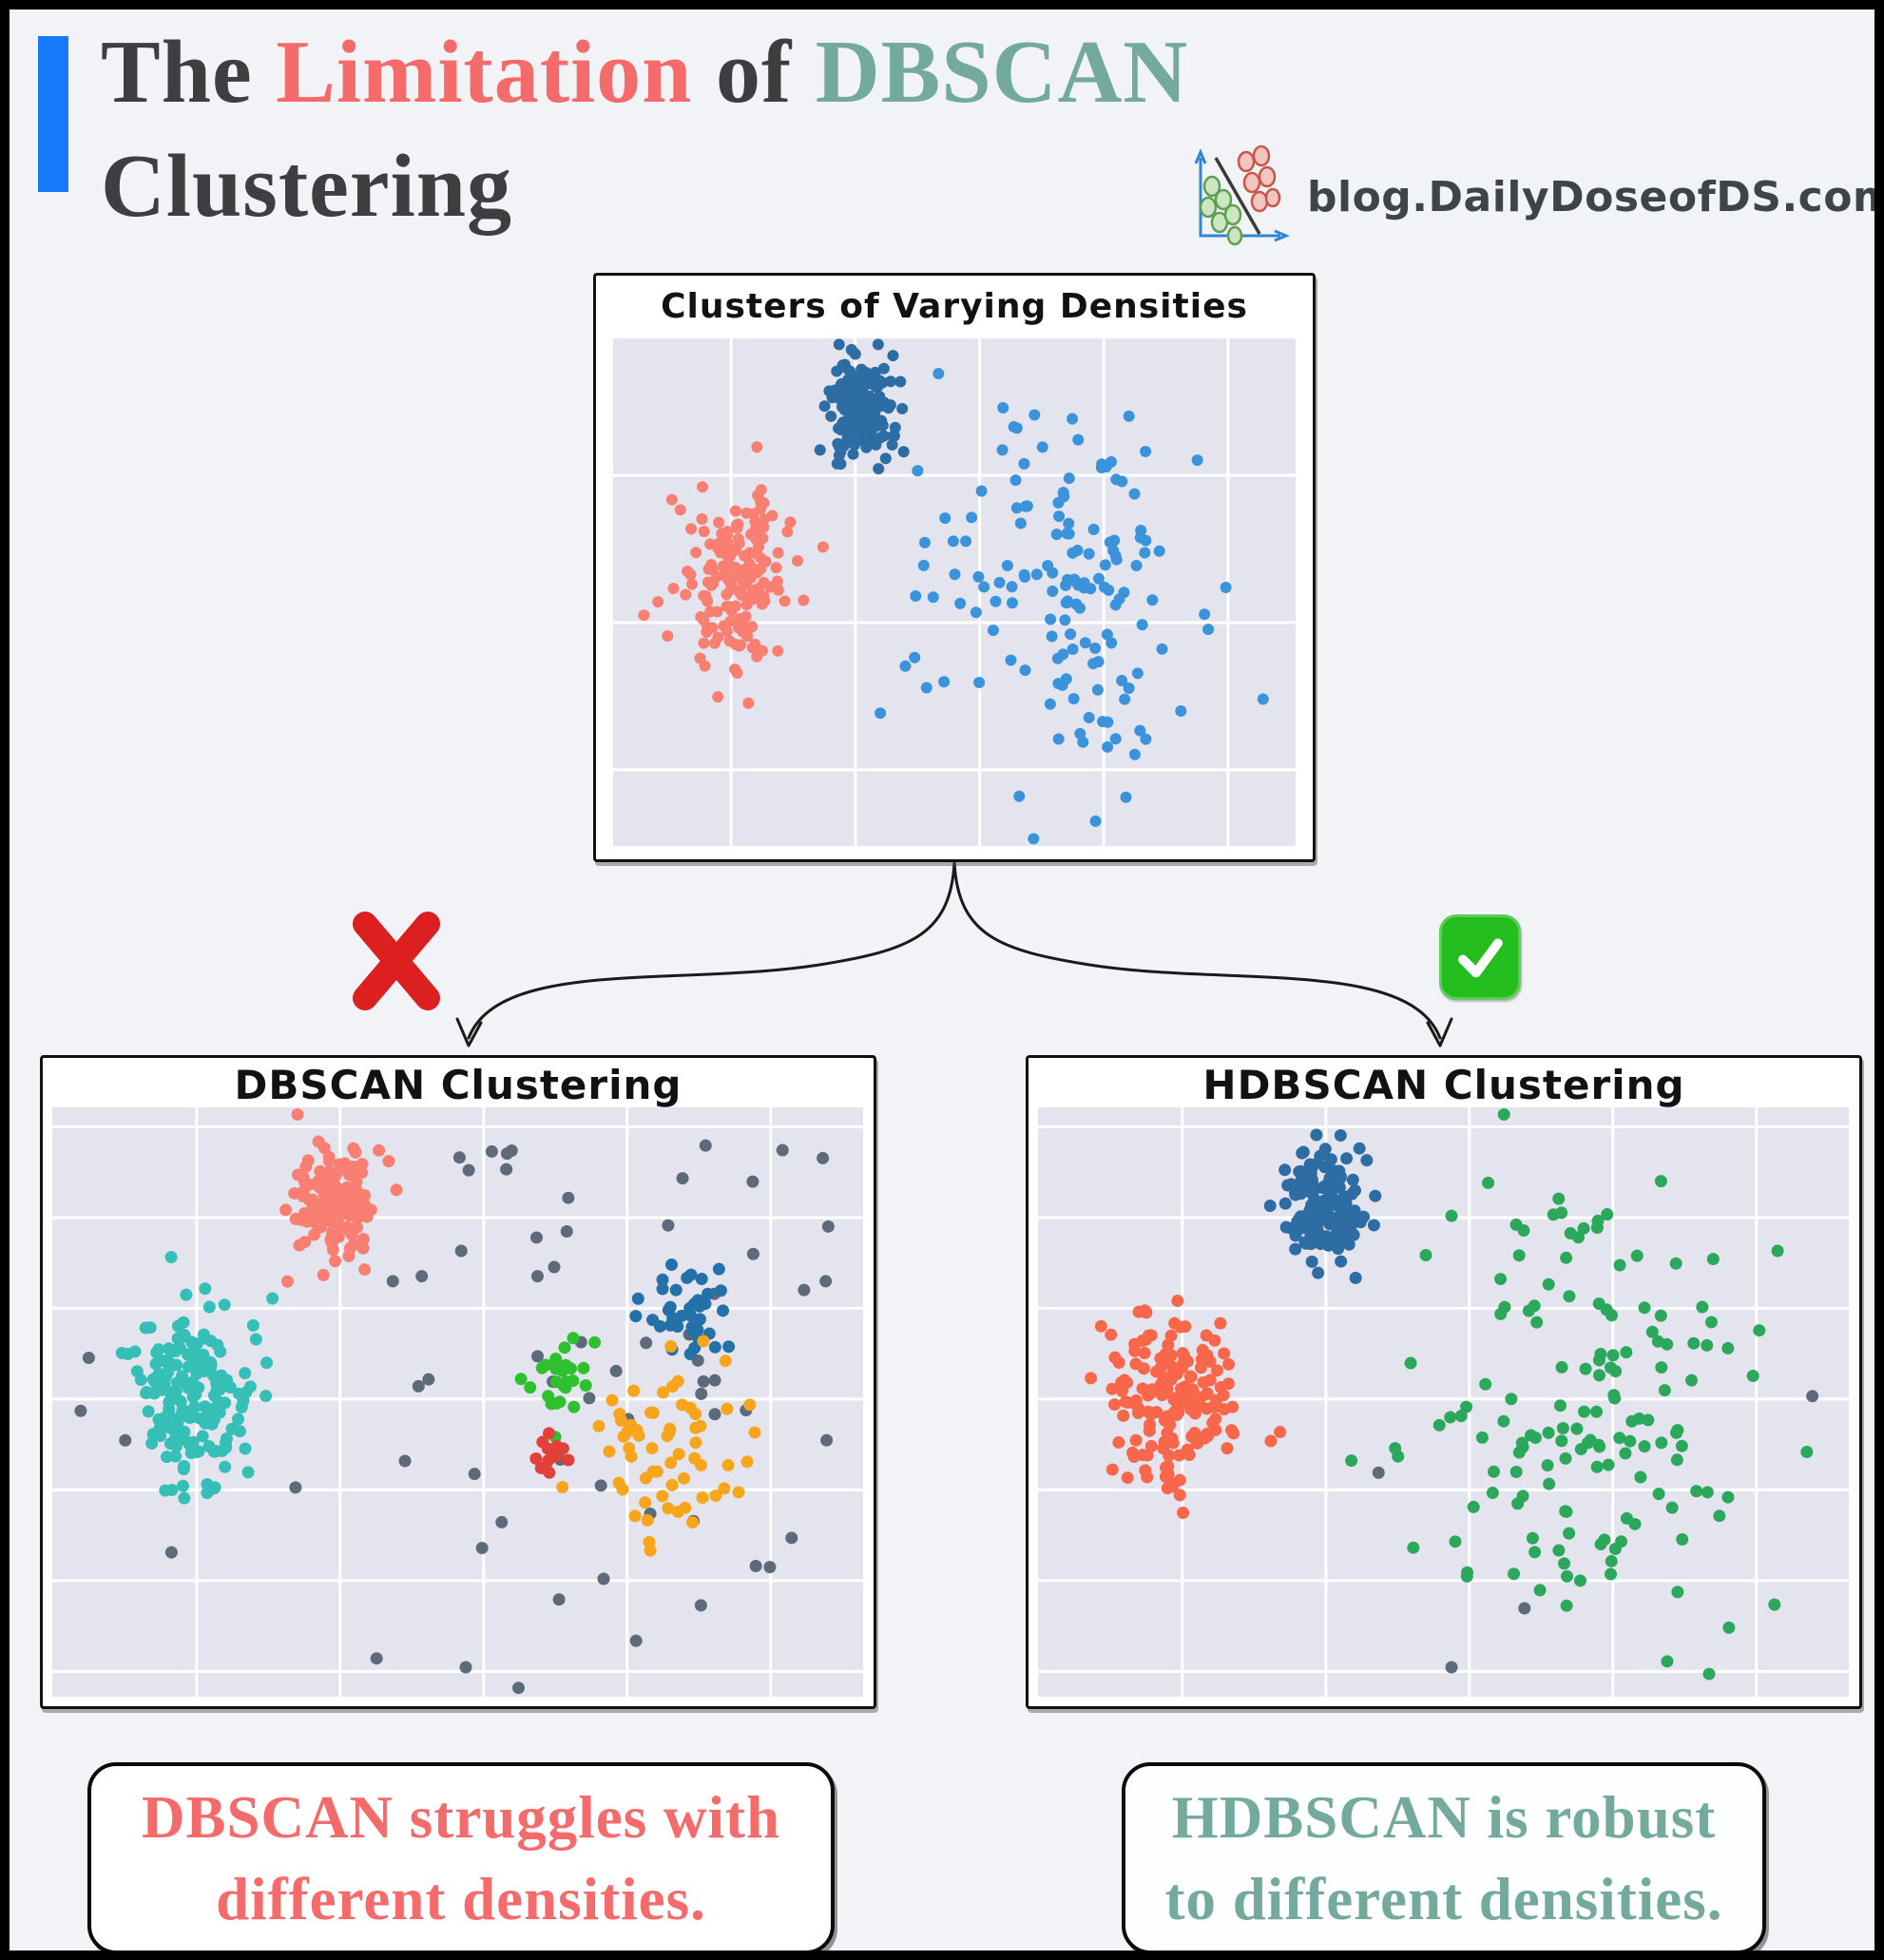  What do you see at coordinates (189, 73) in the screenshot?
I see `title-part-the: The` at bounding box center [189, 73].